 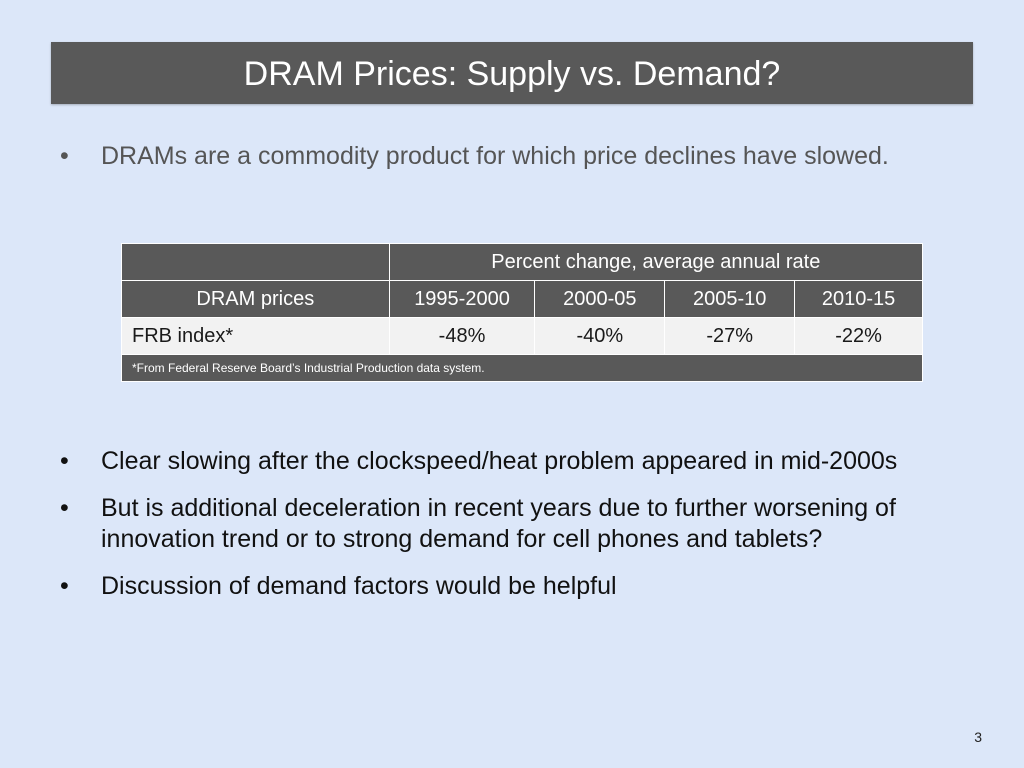 What do you see at coordinates (656, 262) in the screenshot?
I see `table-group-header: Percent change, average annual rate` at bounding box center [656, 262].